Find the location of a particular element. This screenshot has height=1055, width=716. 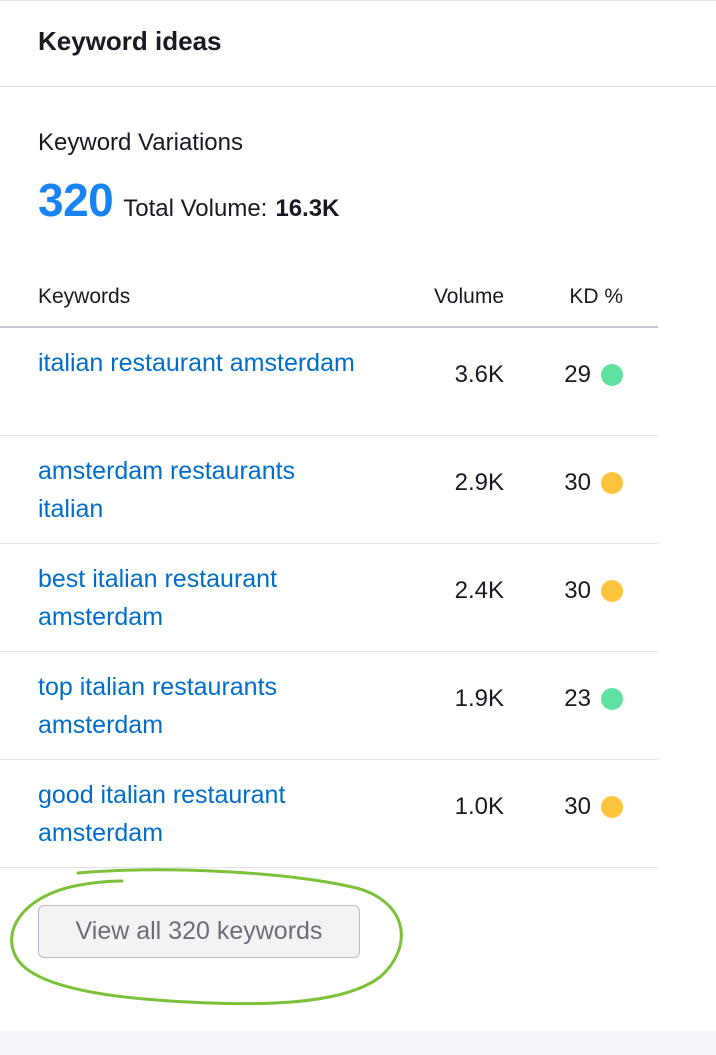

kd-cell: 29 is located at coordinates (593, 375).